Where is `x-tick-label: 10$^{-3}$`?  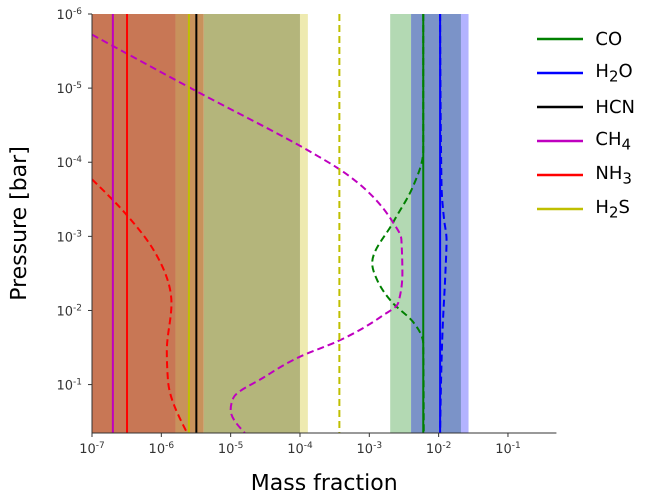
x-tick-label: 10$^{-3}$ is located at coordinates (369, 449).